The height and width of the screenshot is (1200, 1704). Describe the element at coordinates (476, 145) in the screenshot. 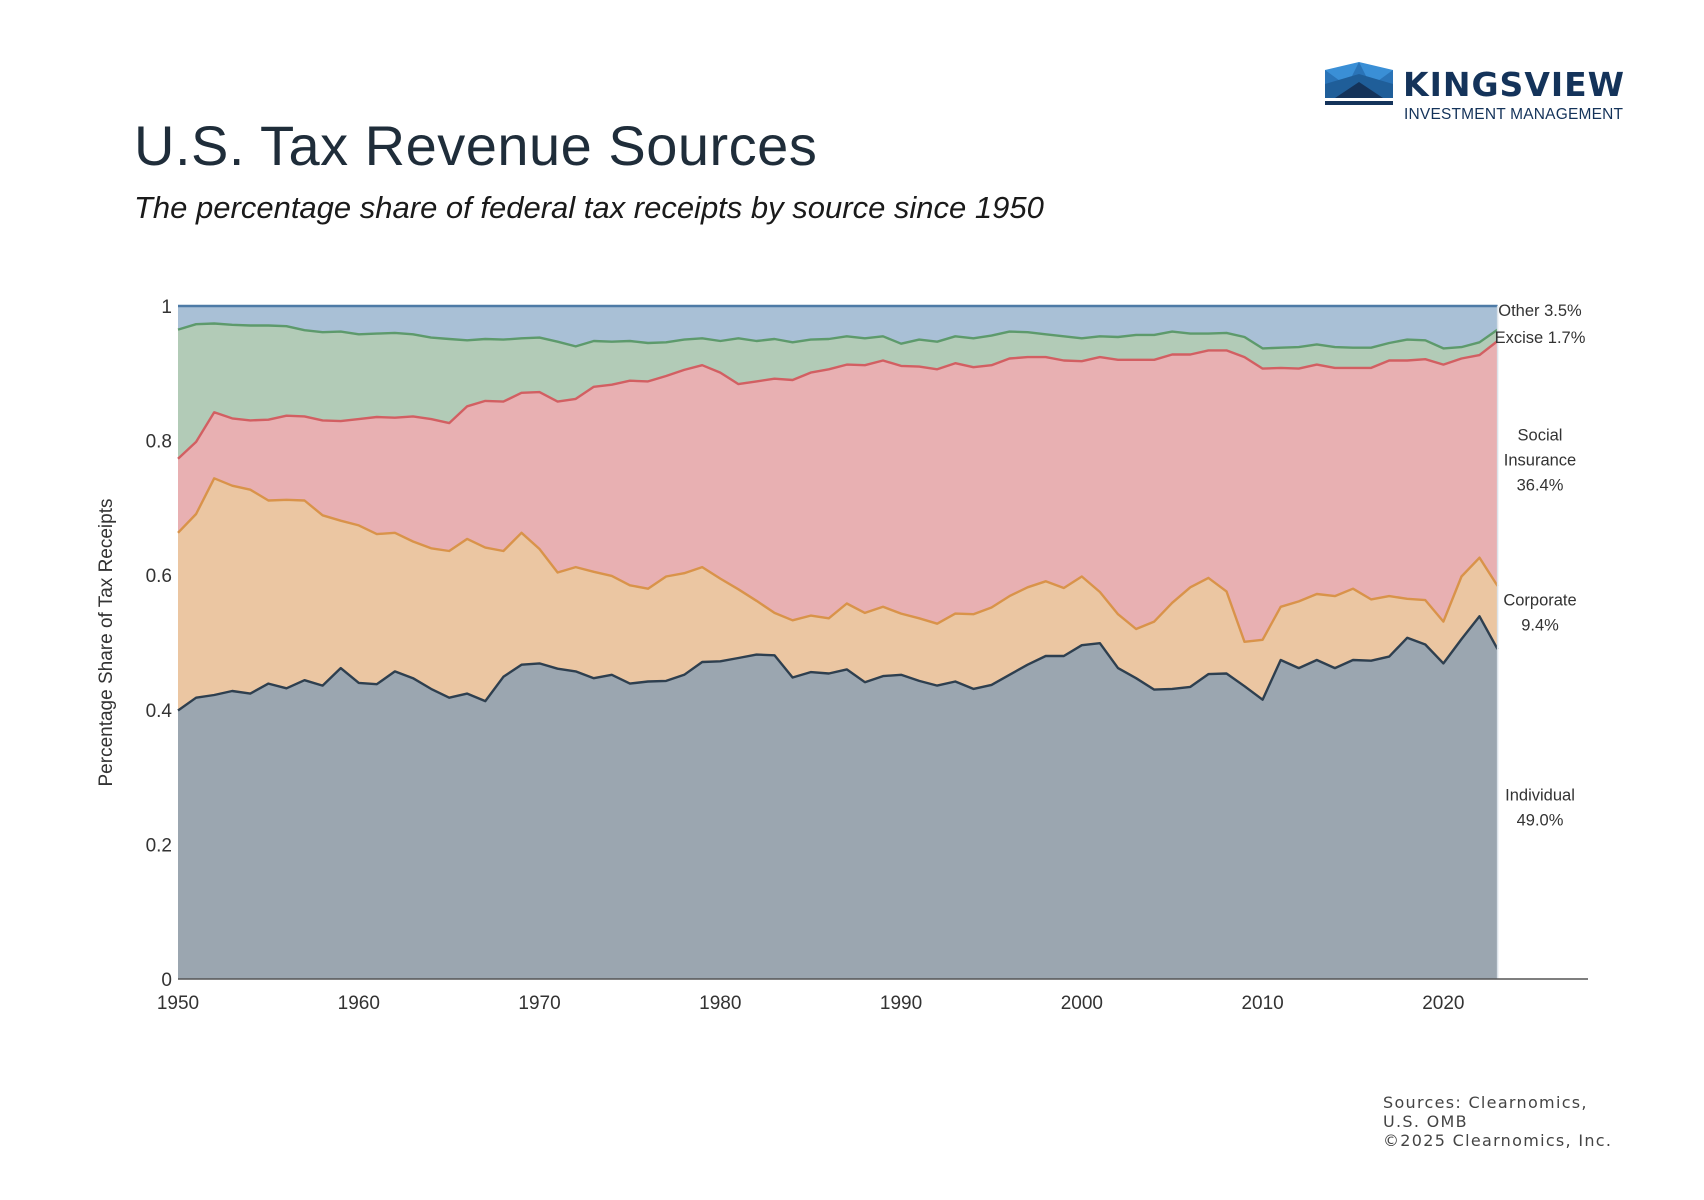

I see `page-title: U.S. Tax Revenue Sources` at that location.